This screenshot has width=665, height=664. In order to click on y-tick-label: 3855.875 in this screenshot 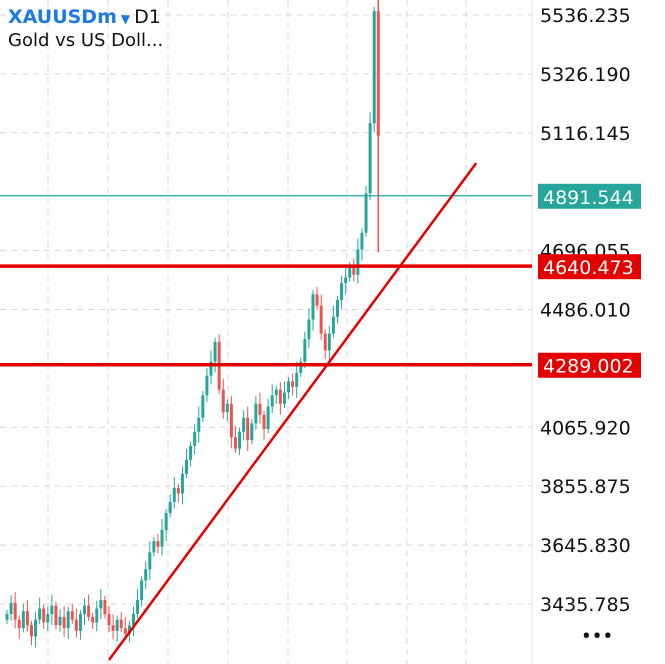, I will do `click(585, 487)`.